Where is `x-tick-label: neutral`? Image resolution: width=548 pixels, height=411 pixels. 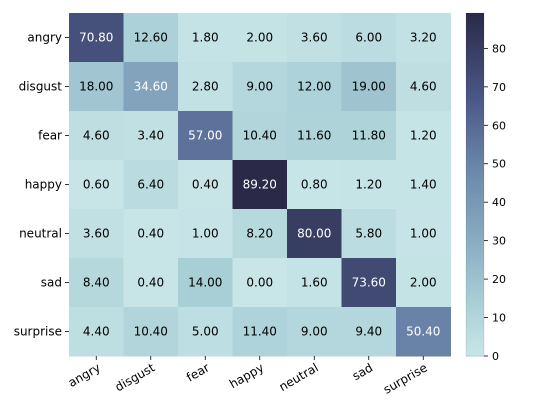
x-tick-label: neutral is located at coordinates (299, 377).